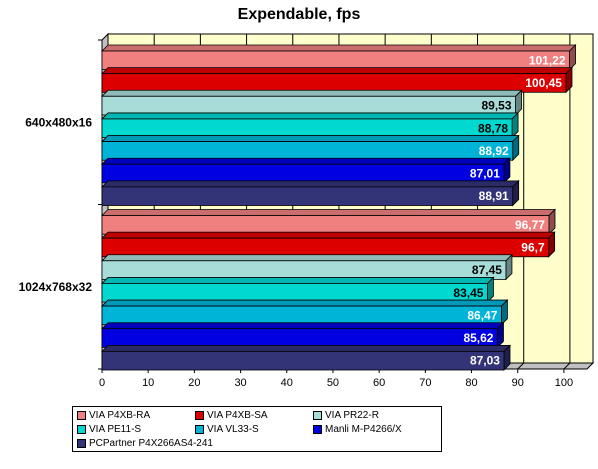 The image size is (598, 469). I want to click on x-tick-label: 100, so click(564, 383).